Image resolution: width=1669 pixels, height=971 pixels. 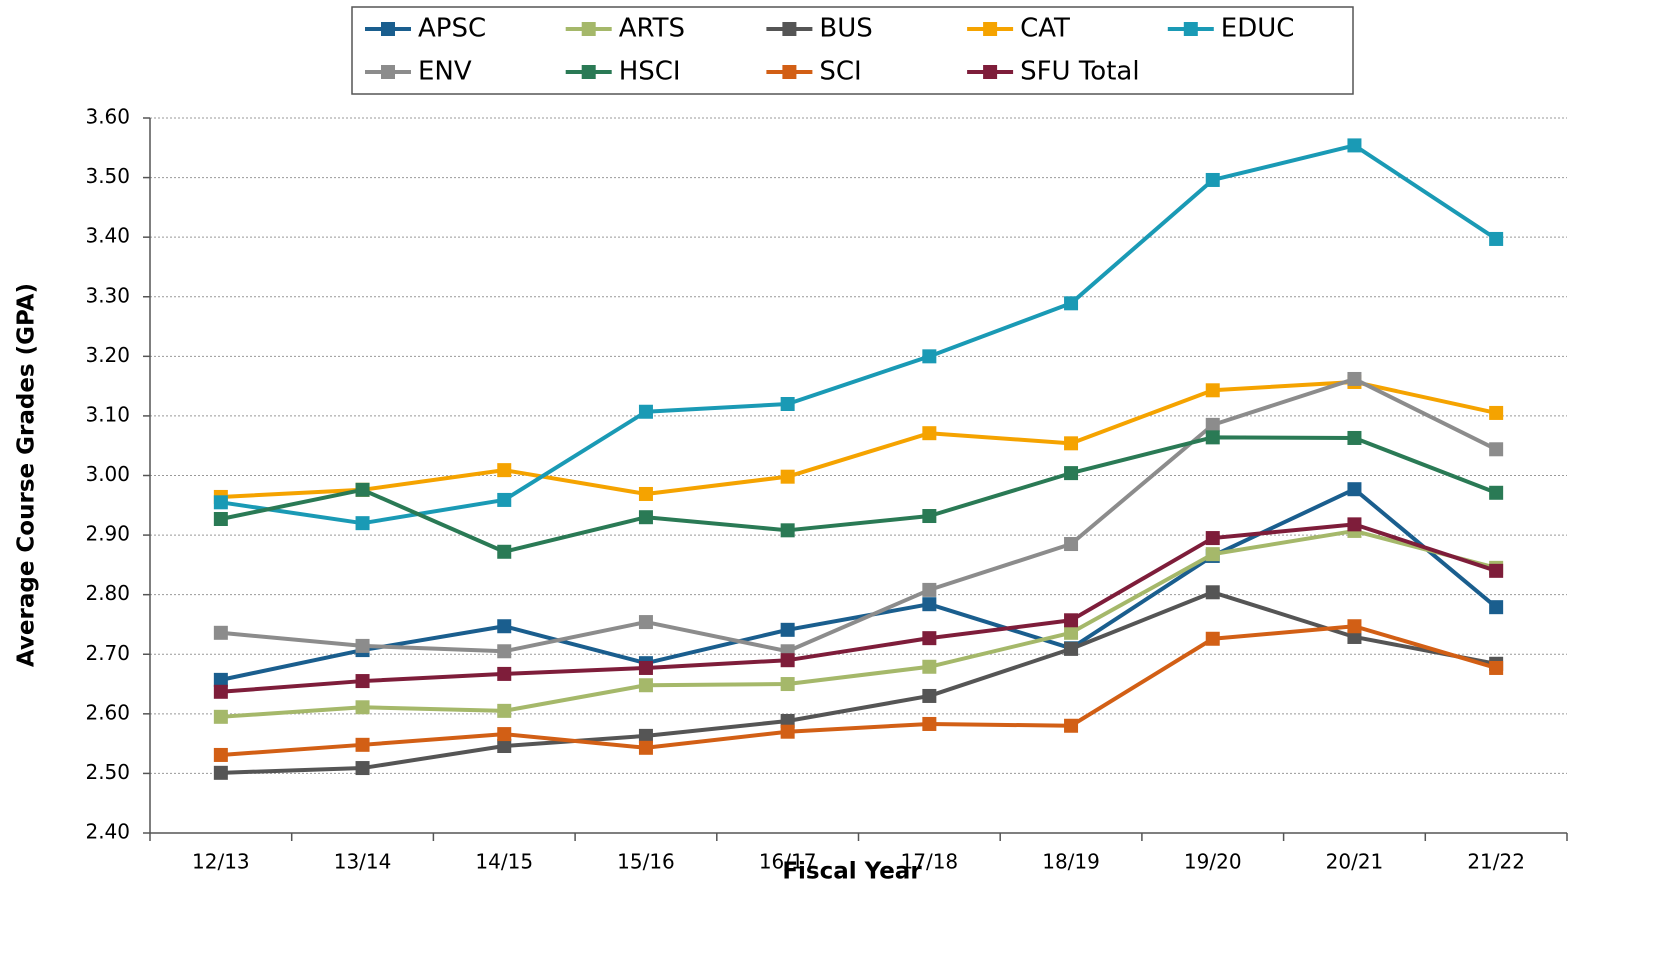 What do you see at coordinates (1213, 862) in the screenshot?
I see `x-tick-label: 19/20` at bounding box center [1213, 862].